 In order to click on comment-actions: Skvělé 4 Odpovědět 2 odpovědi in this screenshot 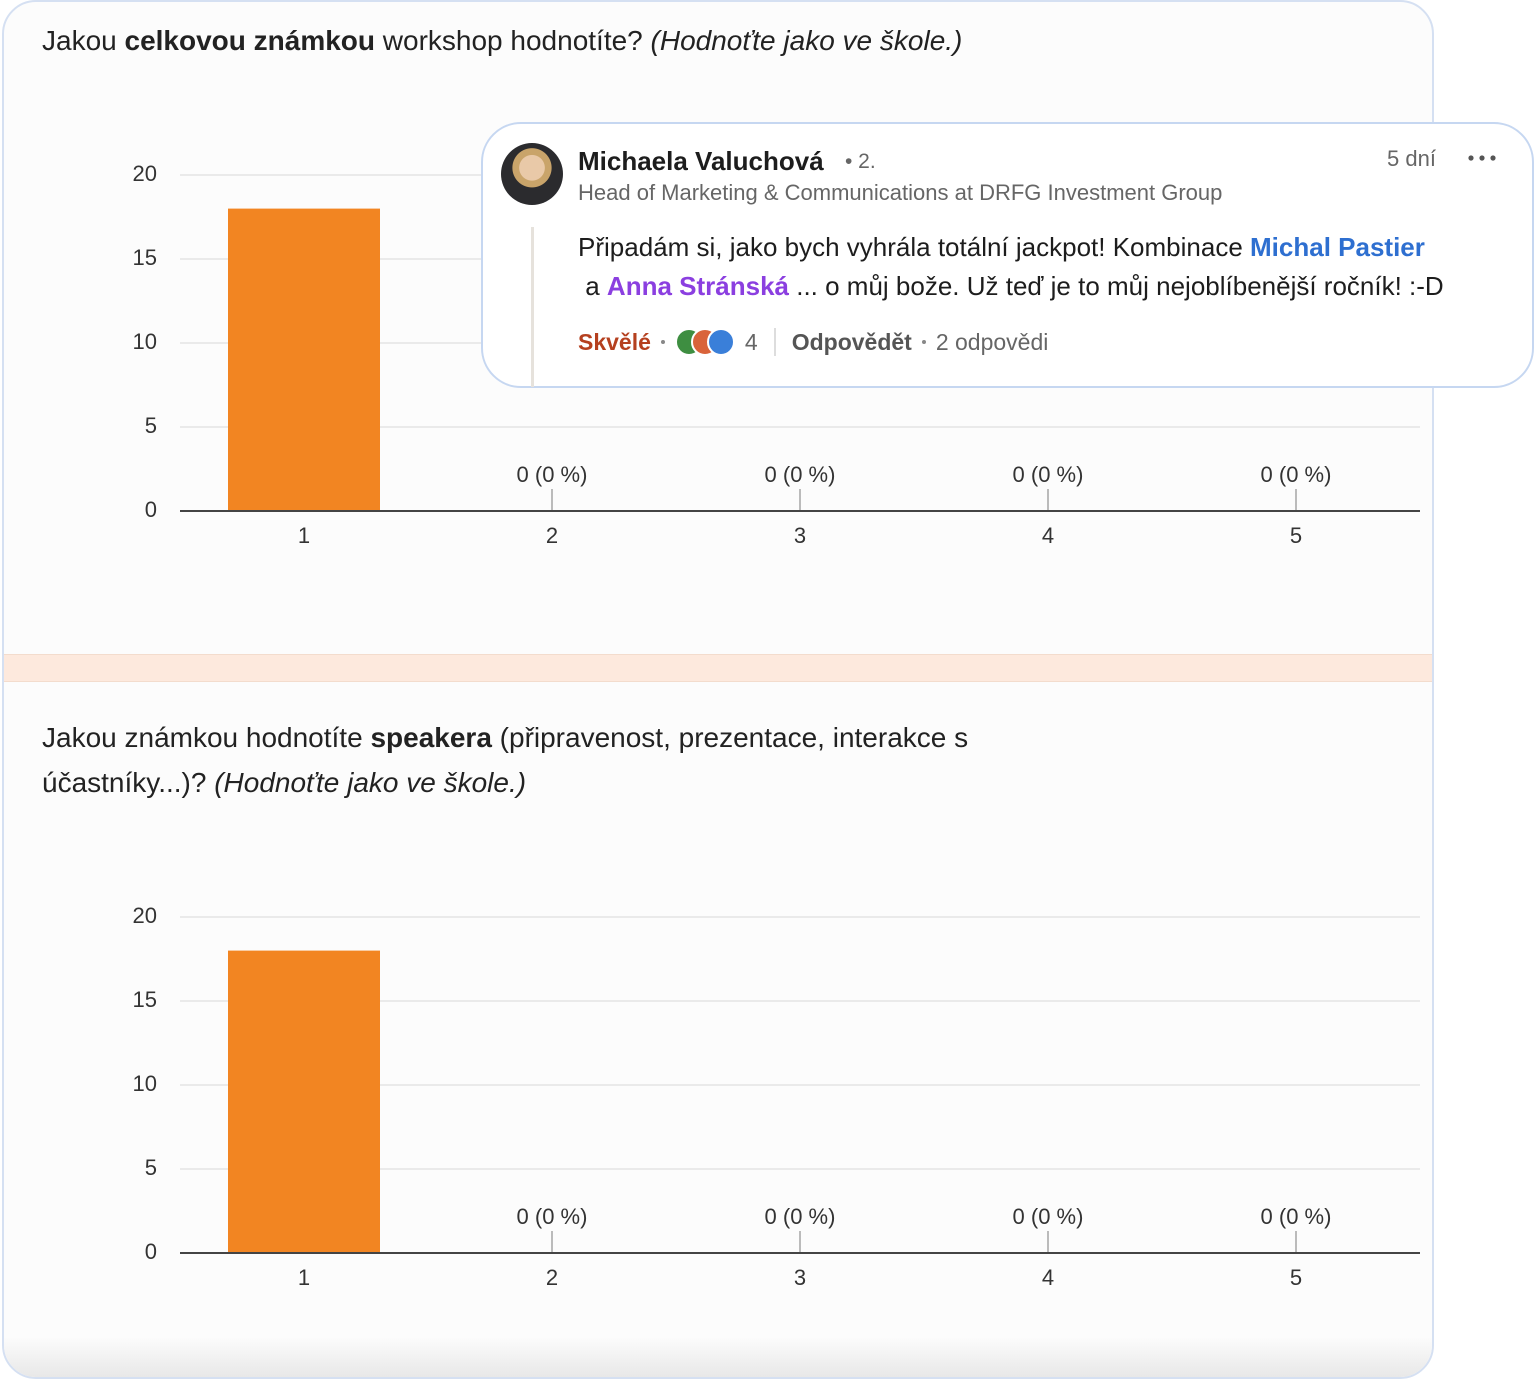, I will do `click(813, 342)`.